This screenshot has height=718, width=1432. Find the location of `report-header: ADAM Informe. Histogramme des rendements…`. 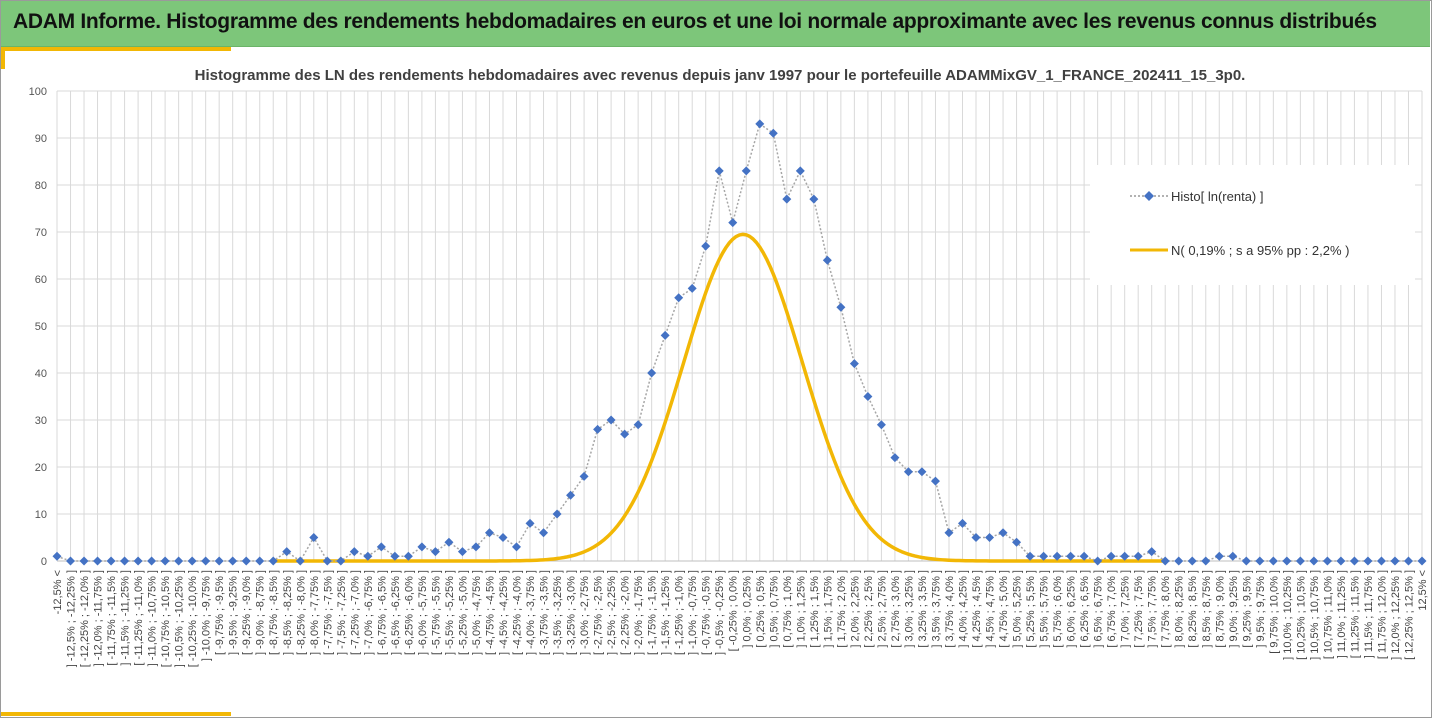

report-header: ADAM Informe. Histogramme des rendements… is located at coordinates (715, 24).